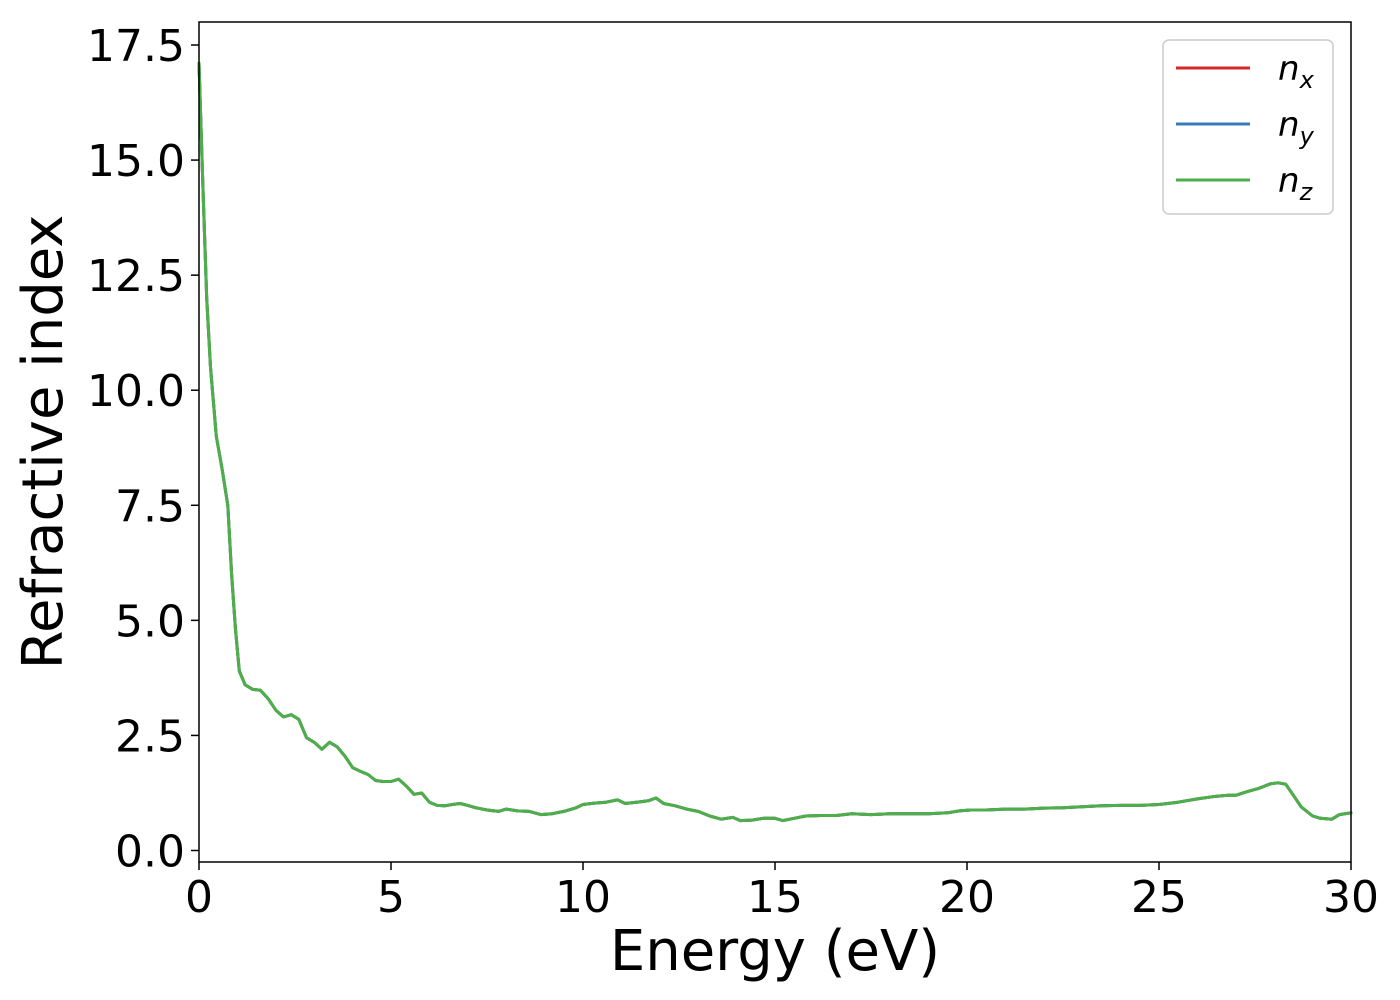  Describe the element at coordinates (583, 897) in the screenshot. I see `x-tick-label: 10` at that location.